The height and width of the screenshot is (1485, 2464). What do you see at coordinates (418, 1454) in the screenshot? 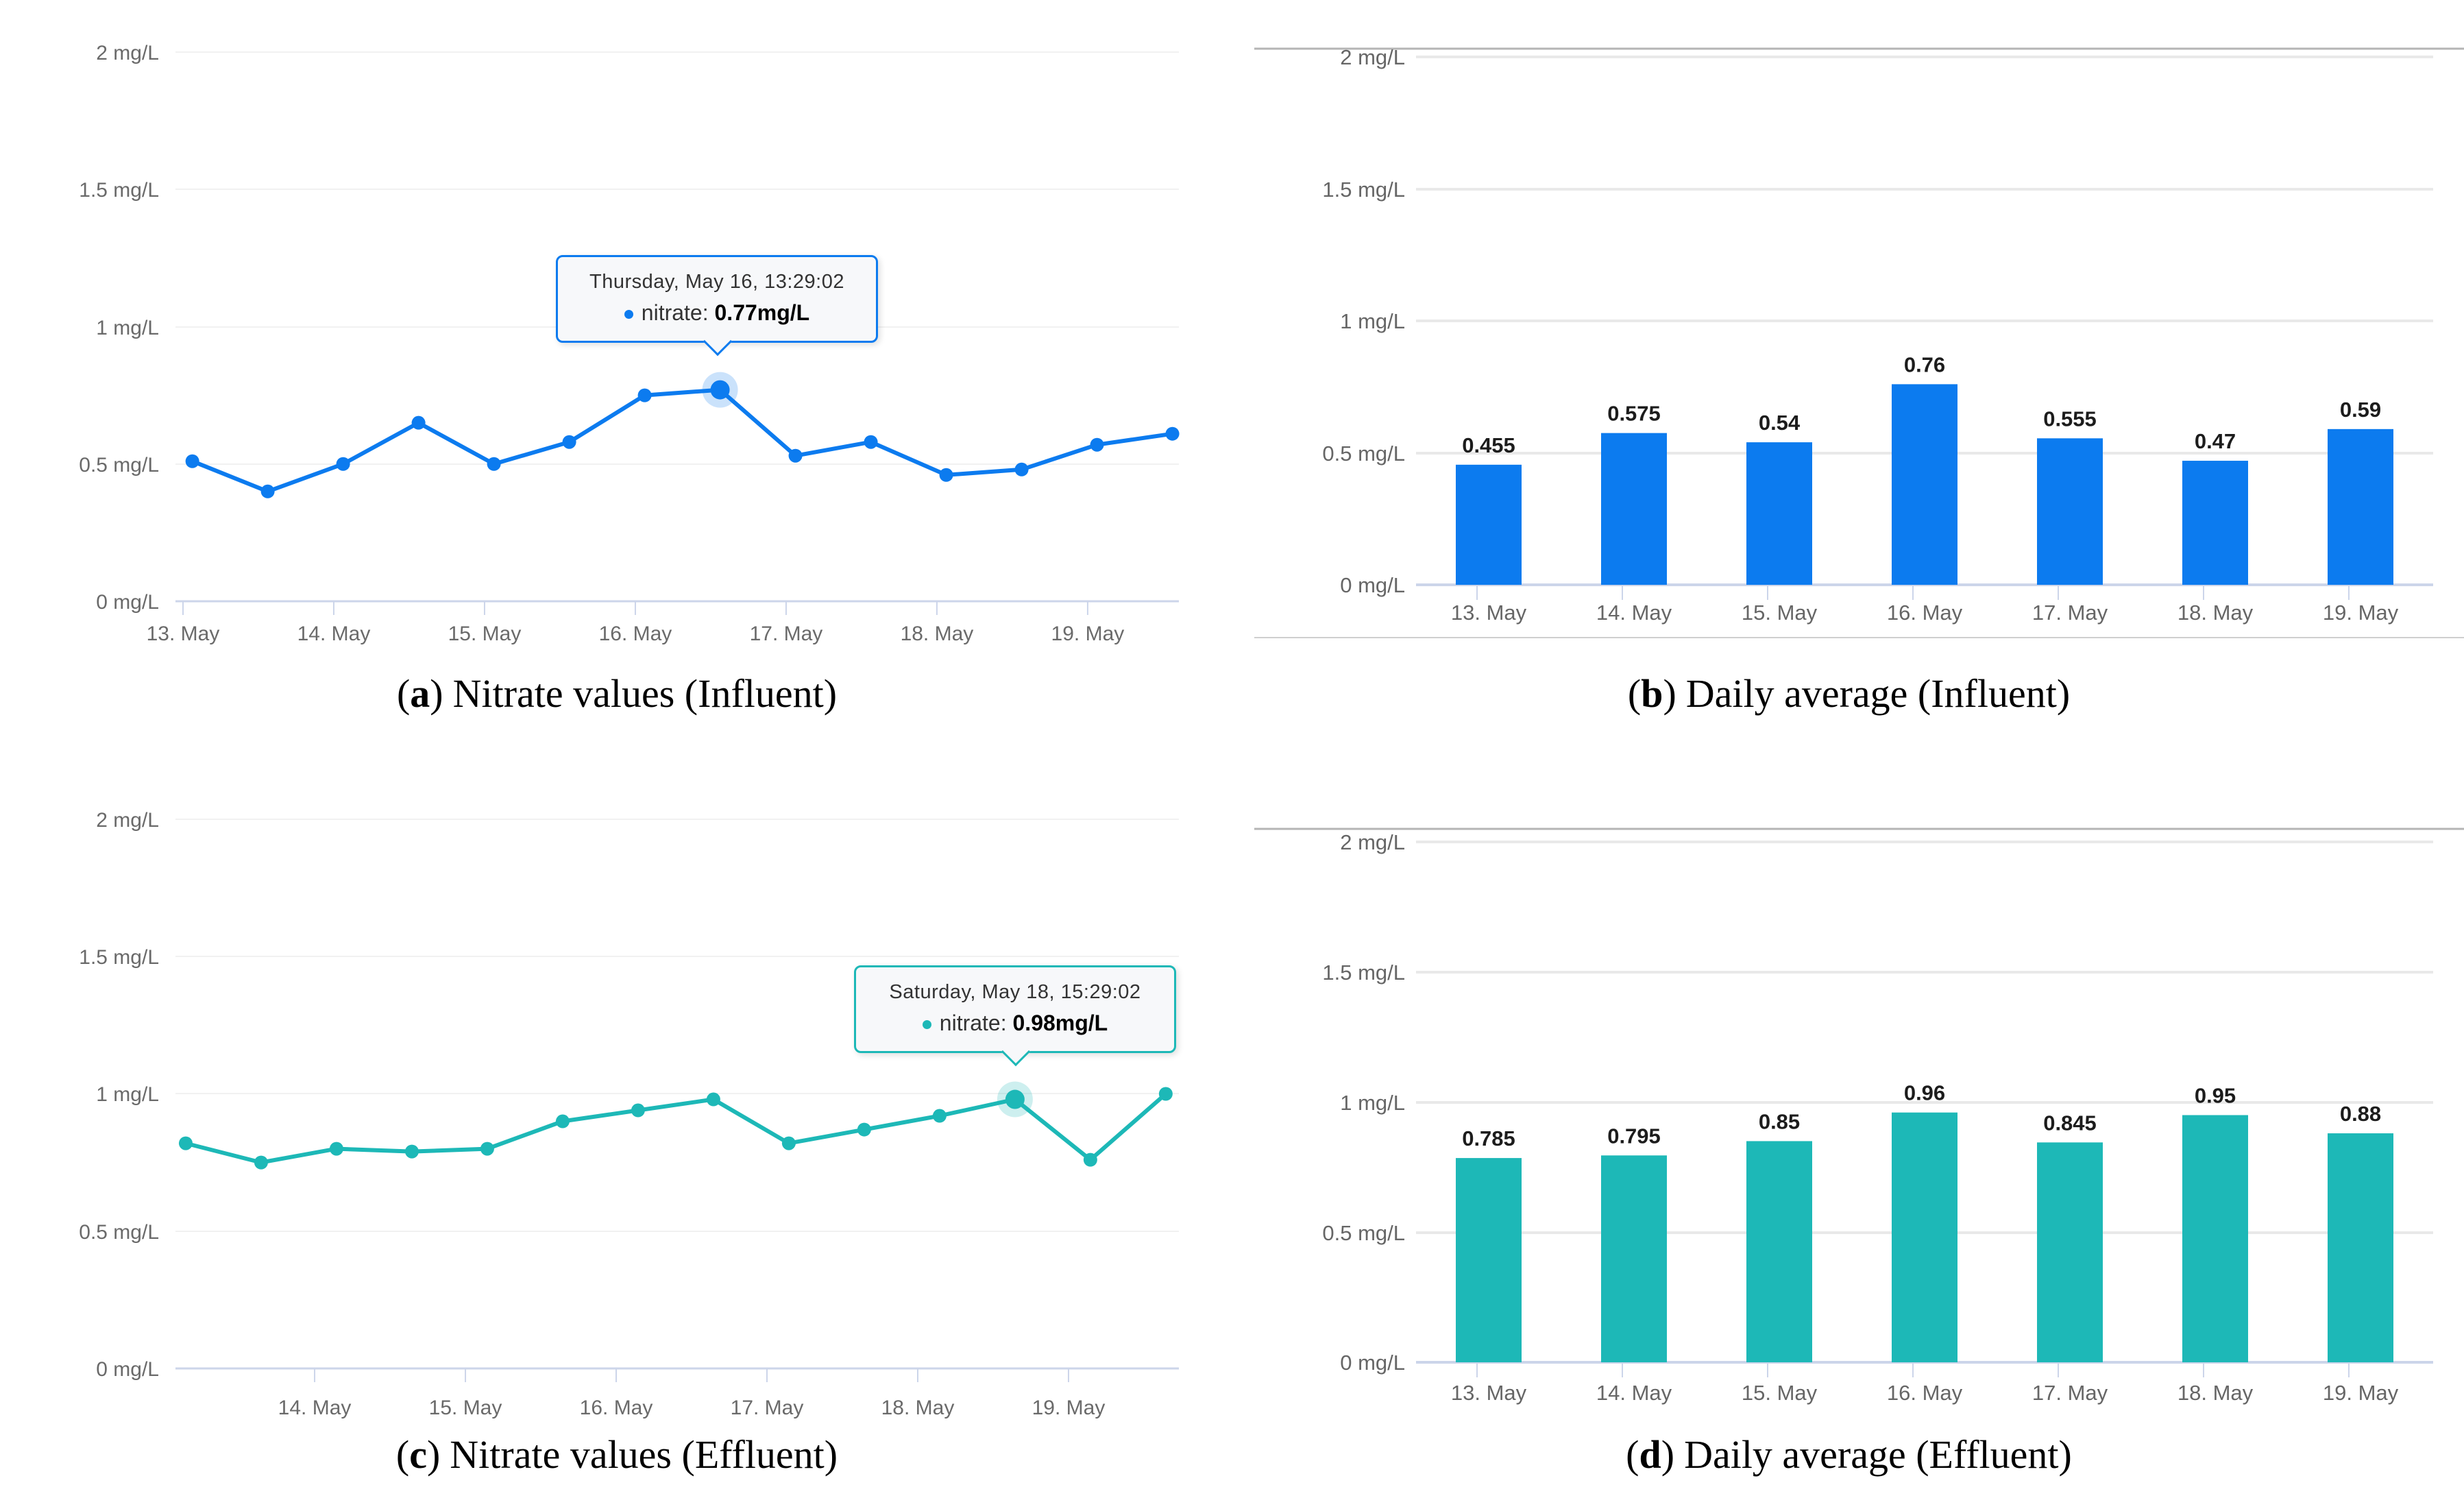
I see `caption-c-letter: c` at bounding box center [418, 1454].